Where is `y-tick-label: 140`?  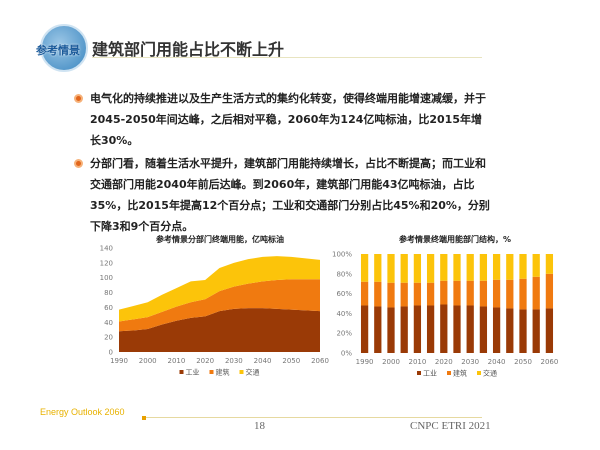 y-tick-label: 140 is located at coordinates (106, 249).